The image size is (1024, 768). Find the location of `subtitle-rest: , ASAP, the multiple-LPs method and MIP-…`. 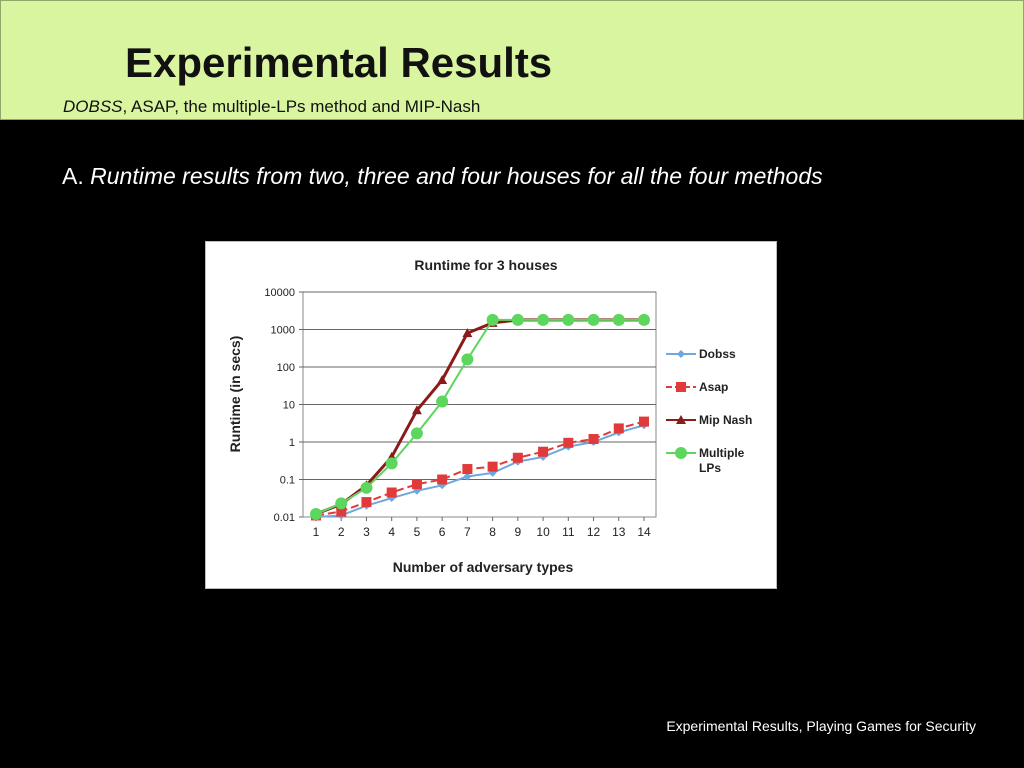

subtitle-rest: , ASAP, the multiple-LPs method and MIP-… is located at coordinates (301, 106).